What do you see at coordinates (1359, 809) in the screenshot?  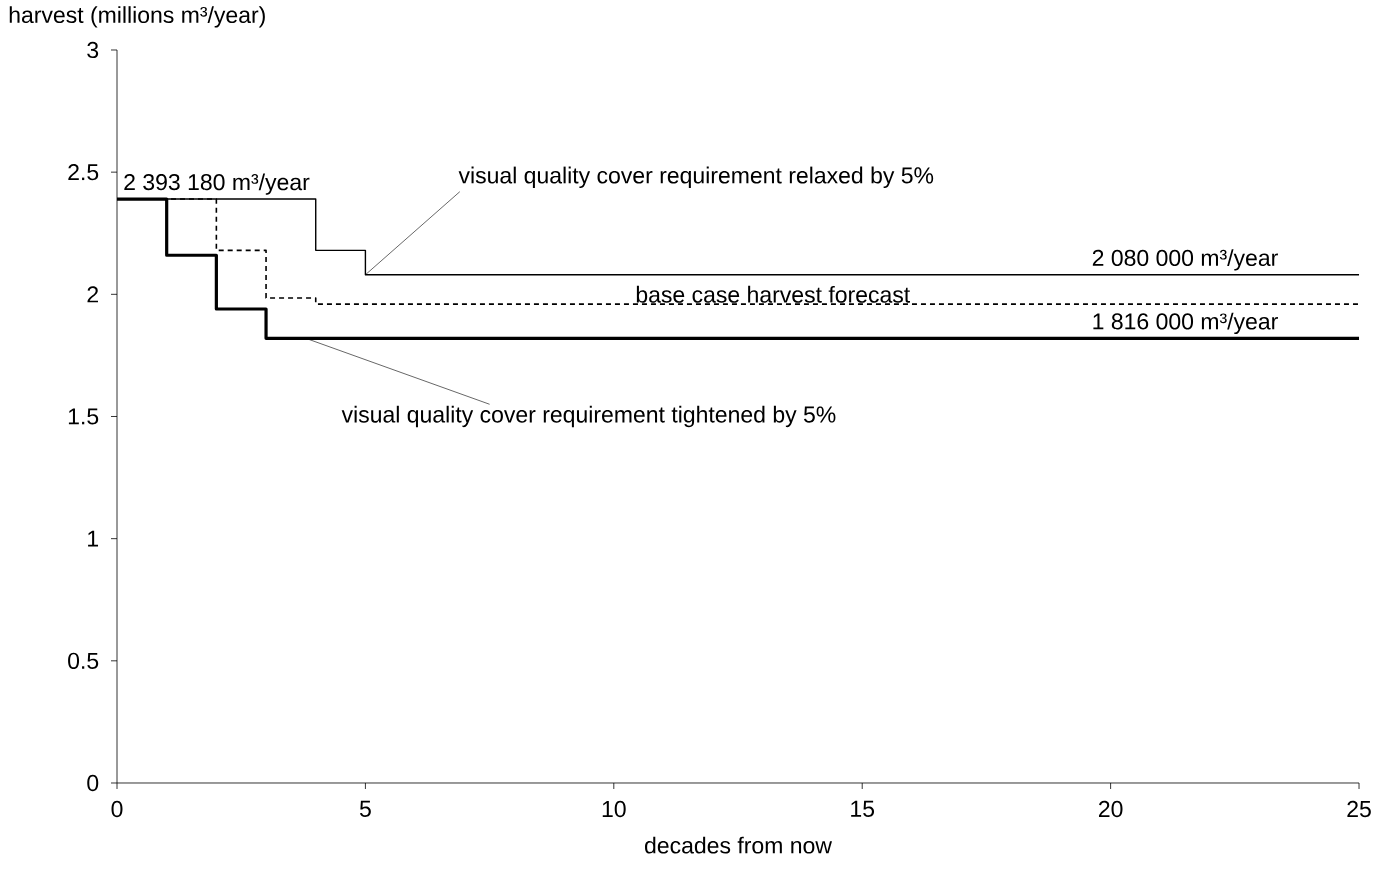 I see `x-tick-label: 25` at bounding box center [1359, 809].